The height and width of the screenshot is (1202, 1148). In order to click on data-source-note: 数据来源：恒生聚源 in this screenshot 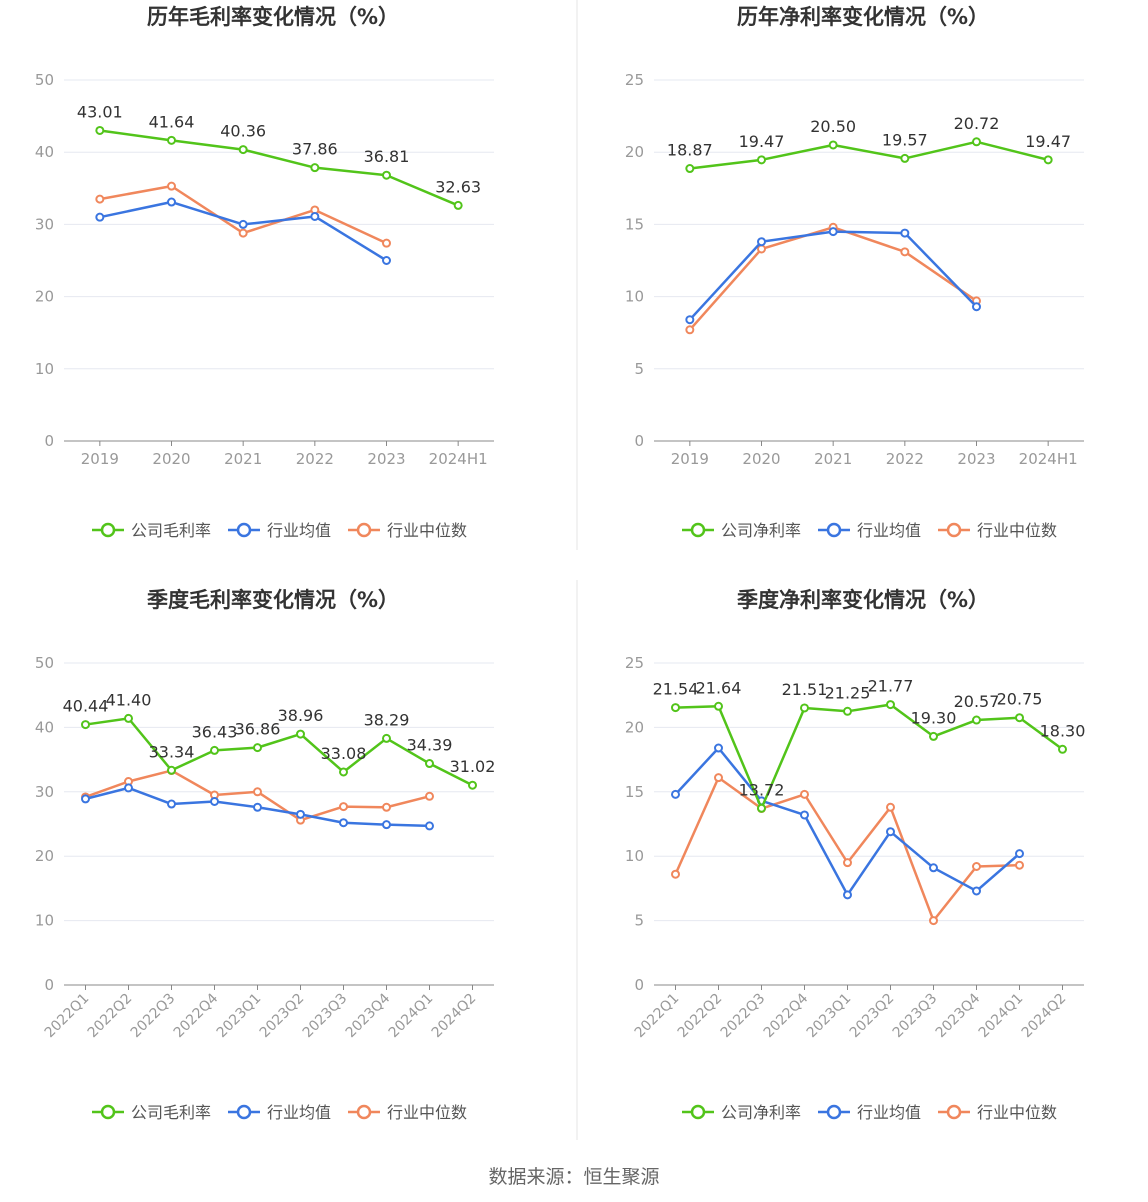, I will do `click(574, 1177)`.